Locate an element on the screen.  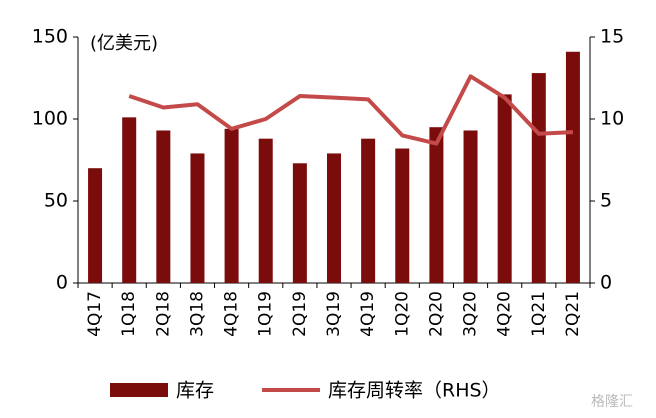
x-tick-label: 4Q17 is located at coordinates (95, 314).